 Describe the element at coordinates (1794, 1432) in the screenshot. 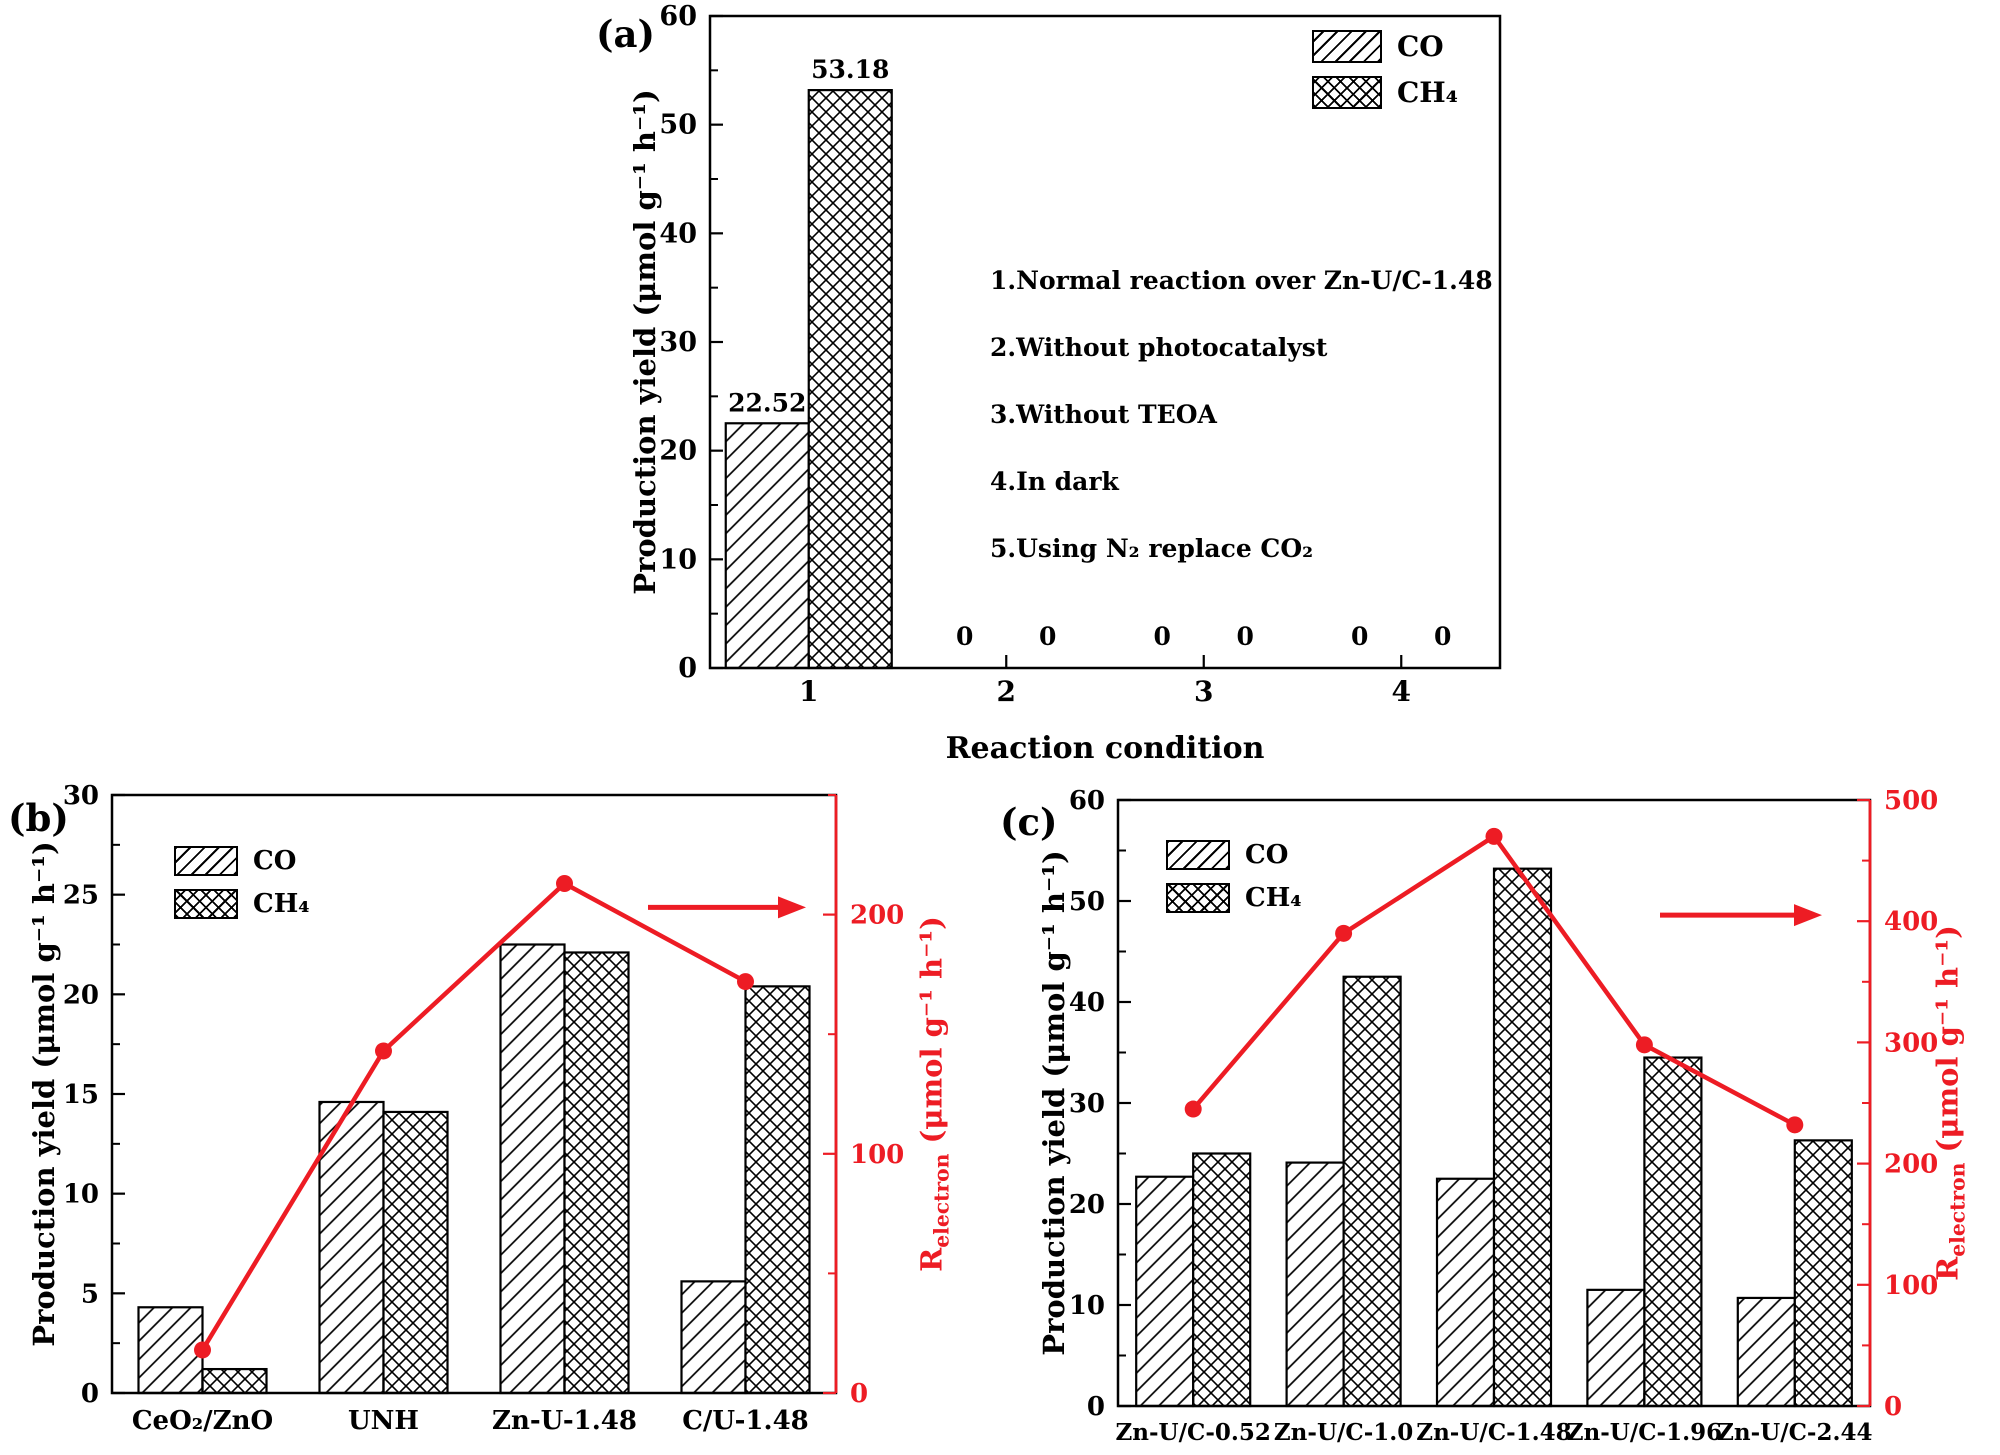

I see `x-category-label: Zn-U/C-2.44` at that location.